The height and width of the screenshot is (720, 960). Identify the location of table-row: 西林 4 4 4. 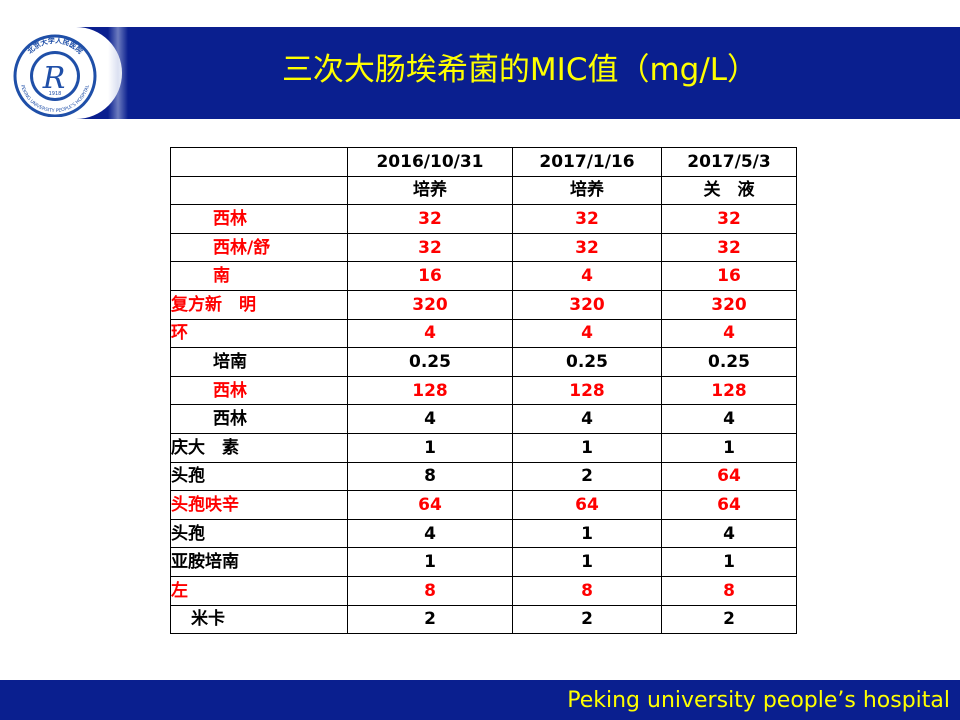
(483, 419).